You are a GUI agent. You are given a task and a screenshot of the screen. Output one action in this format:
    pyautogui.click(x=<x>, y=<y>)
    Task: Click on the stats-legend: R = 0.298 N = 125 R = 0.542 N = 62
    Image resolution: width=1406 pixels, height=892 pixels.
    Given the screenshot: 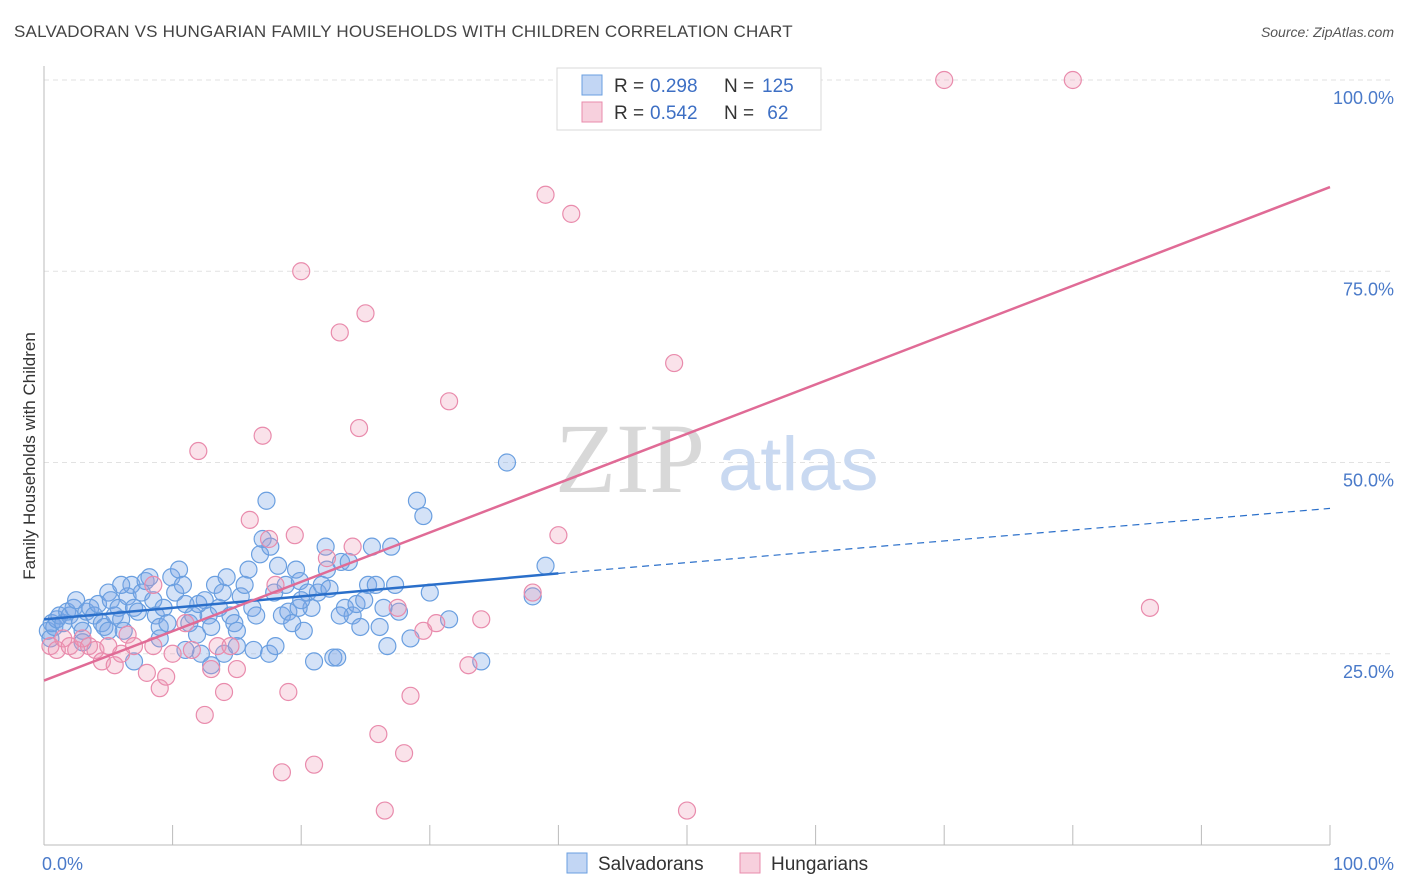 What is the action you would take?
    pyautogui.click(x=689, y=99)
    